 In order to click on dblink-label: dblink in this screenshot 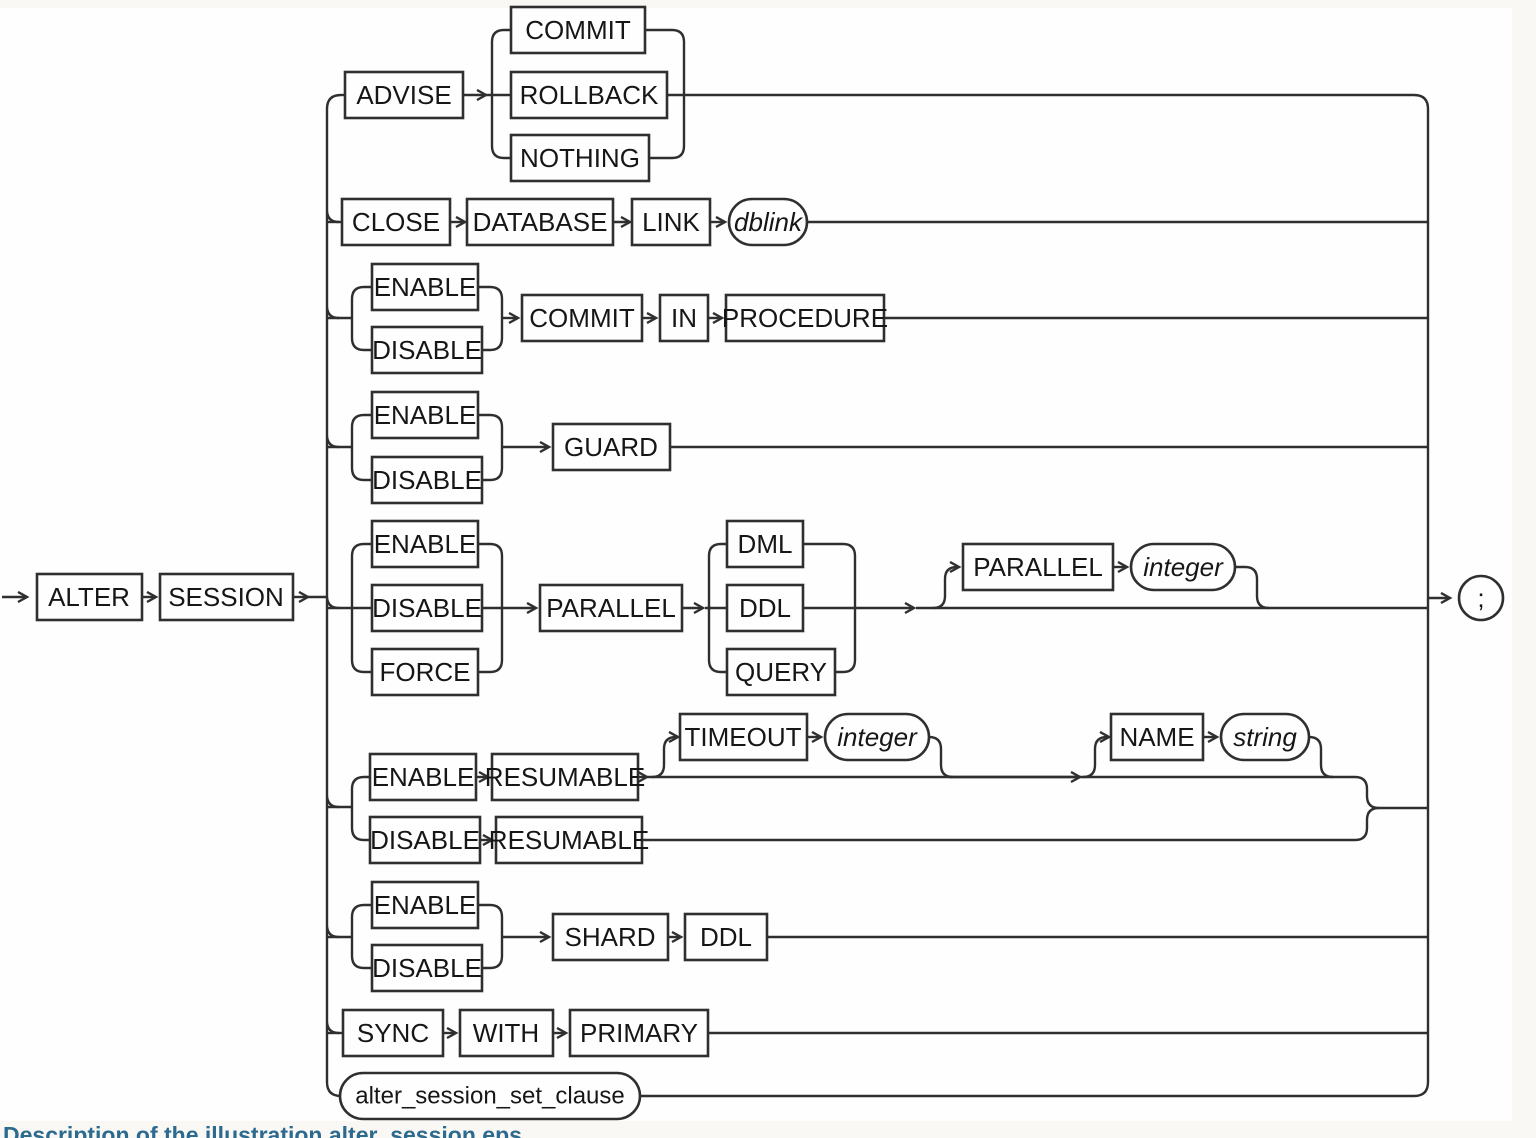, I will do `click(769, 222)`.